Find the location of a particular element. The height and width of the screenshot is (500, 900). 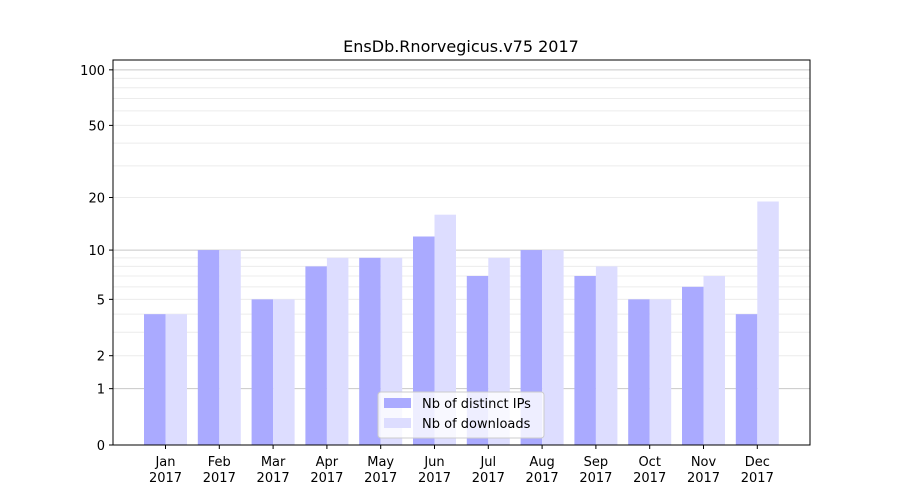

y-tick-label: 5 is located at coordinates (101, 300).